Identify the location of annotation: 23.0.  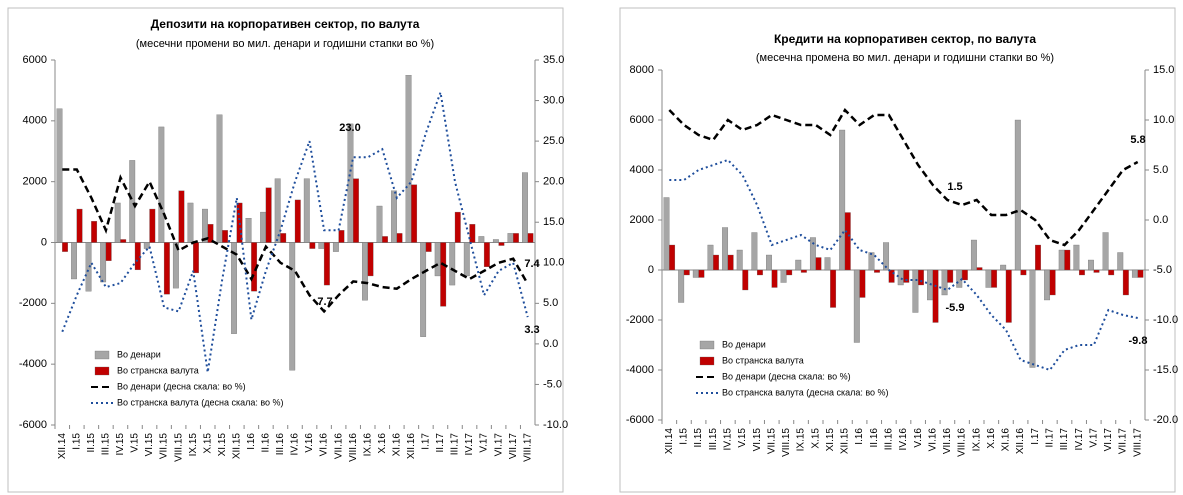
(349, 128).